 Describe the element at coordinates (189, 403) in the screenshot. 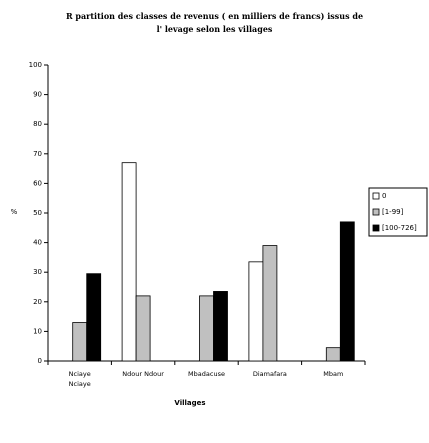

I see `x-axis-label: Villages` at that location.